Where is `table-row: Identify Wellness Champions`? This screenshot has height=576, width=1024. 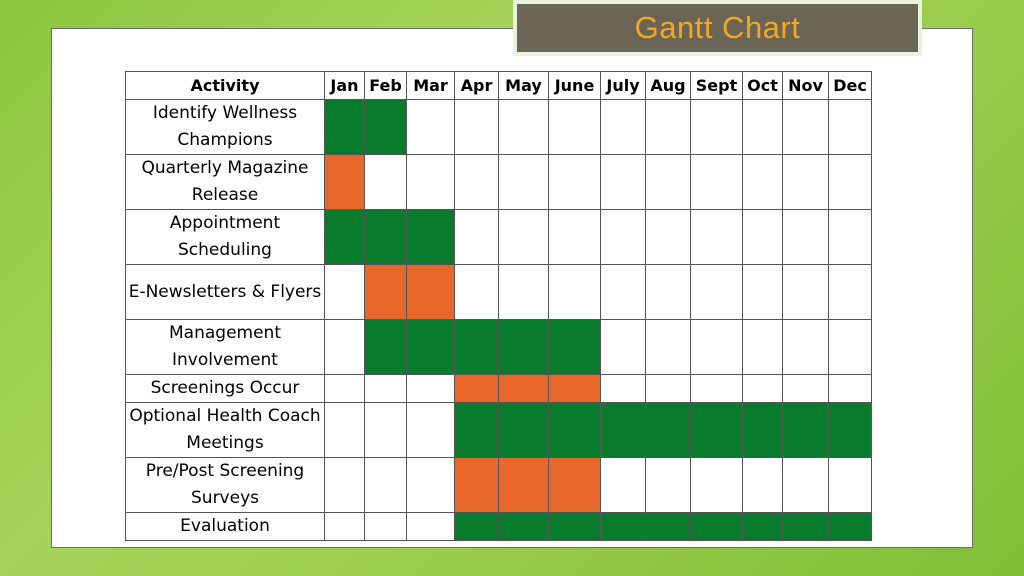 table-row: Identify Wellness Champions is located at coordinates (498, 127).